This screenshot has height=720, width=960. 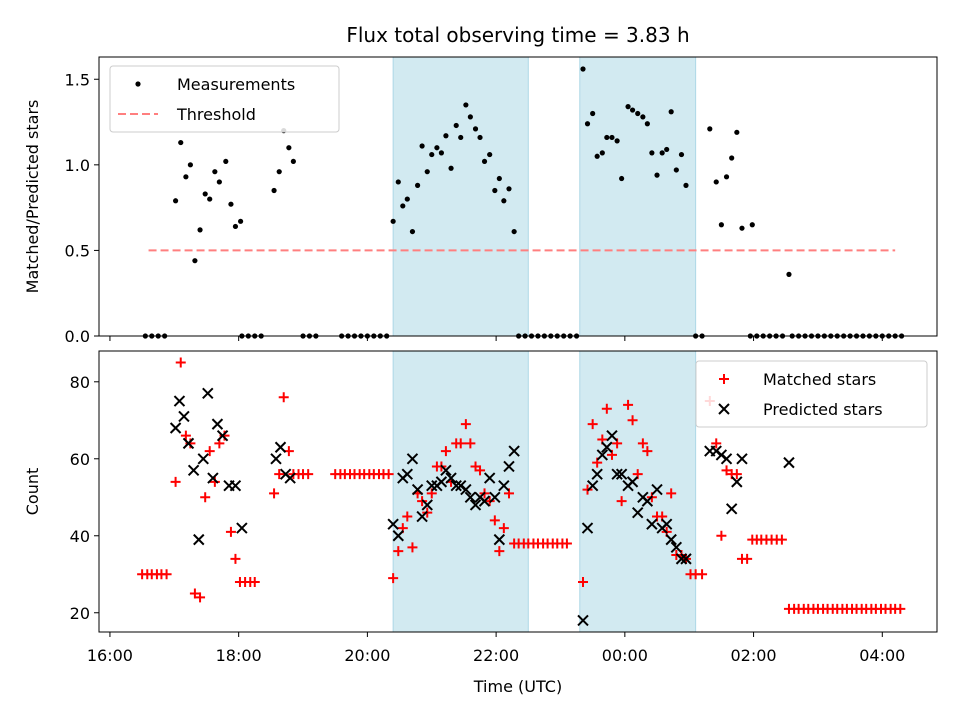 What do you see at coordinates (77, 336) in the screenshot?
I see `y-tick-label: 0.0` at bounding box center [77, 336].